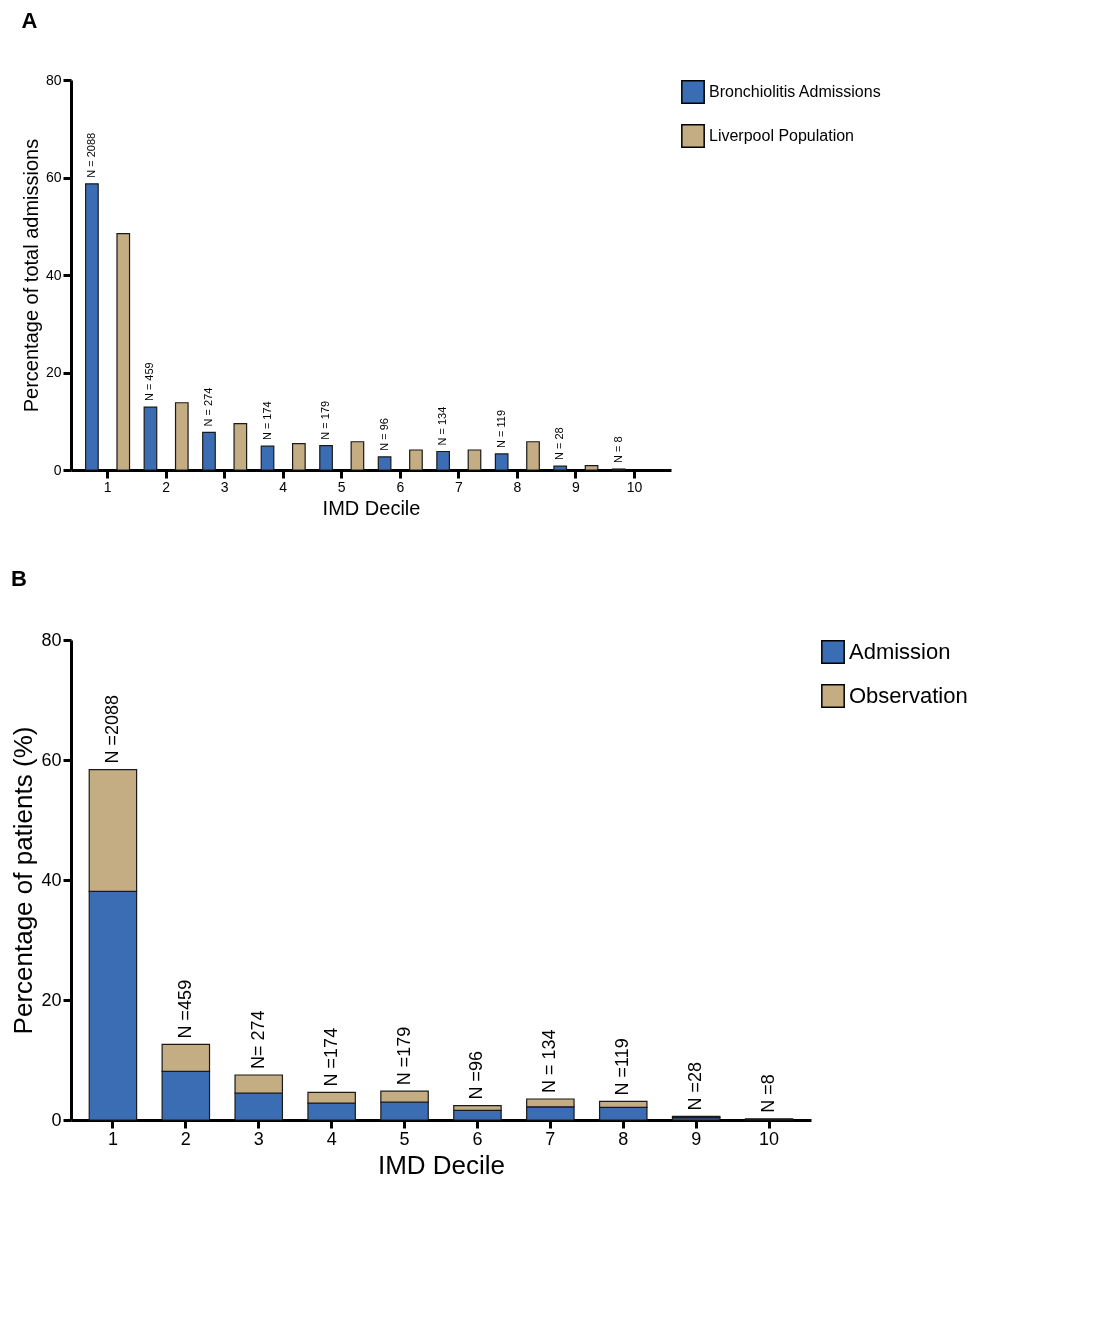  Describe the element at coordinates (476, 1075) in the screenshot. I see `annotation: N =96` at that location.